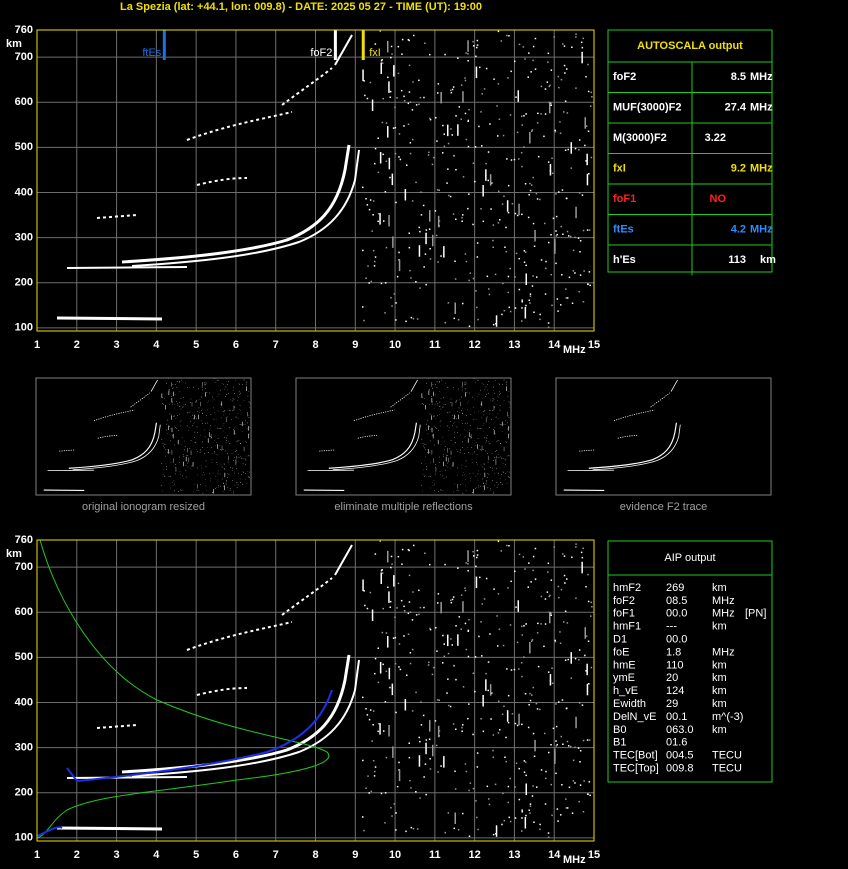 The width and height of the screenshot is (848, 869). What do you see at coordinates (634, 717) in the screenshot?
I see `aip-cell: DelN_vE` at bounding box center [634, 717].